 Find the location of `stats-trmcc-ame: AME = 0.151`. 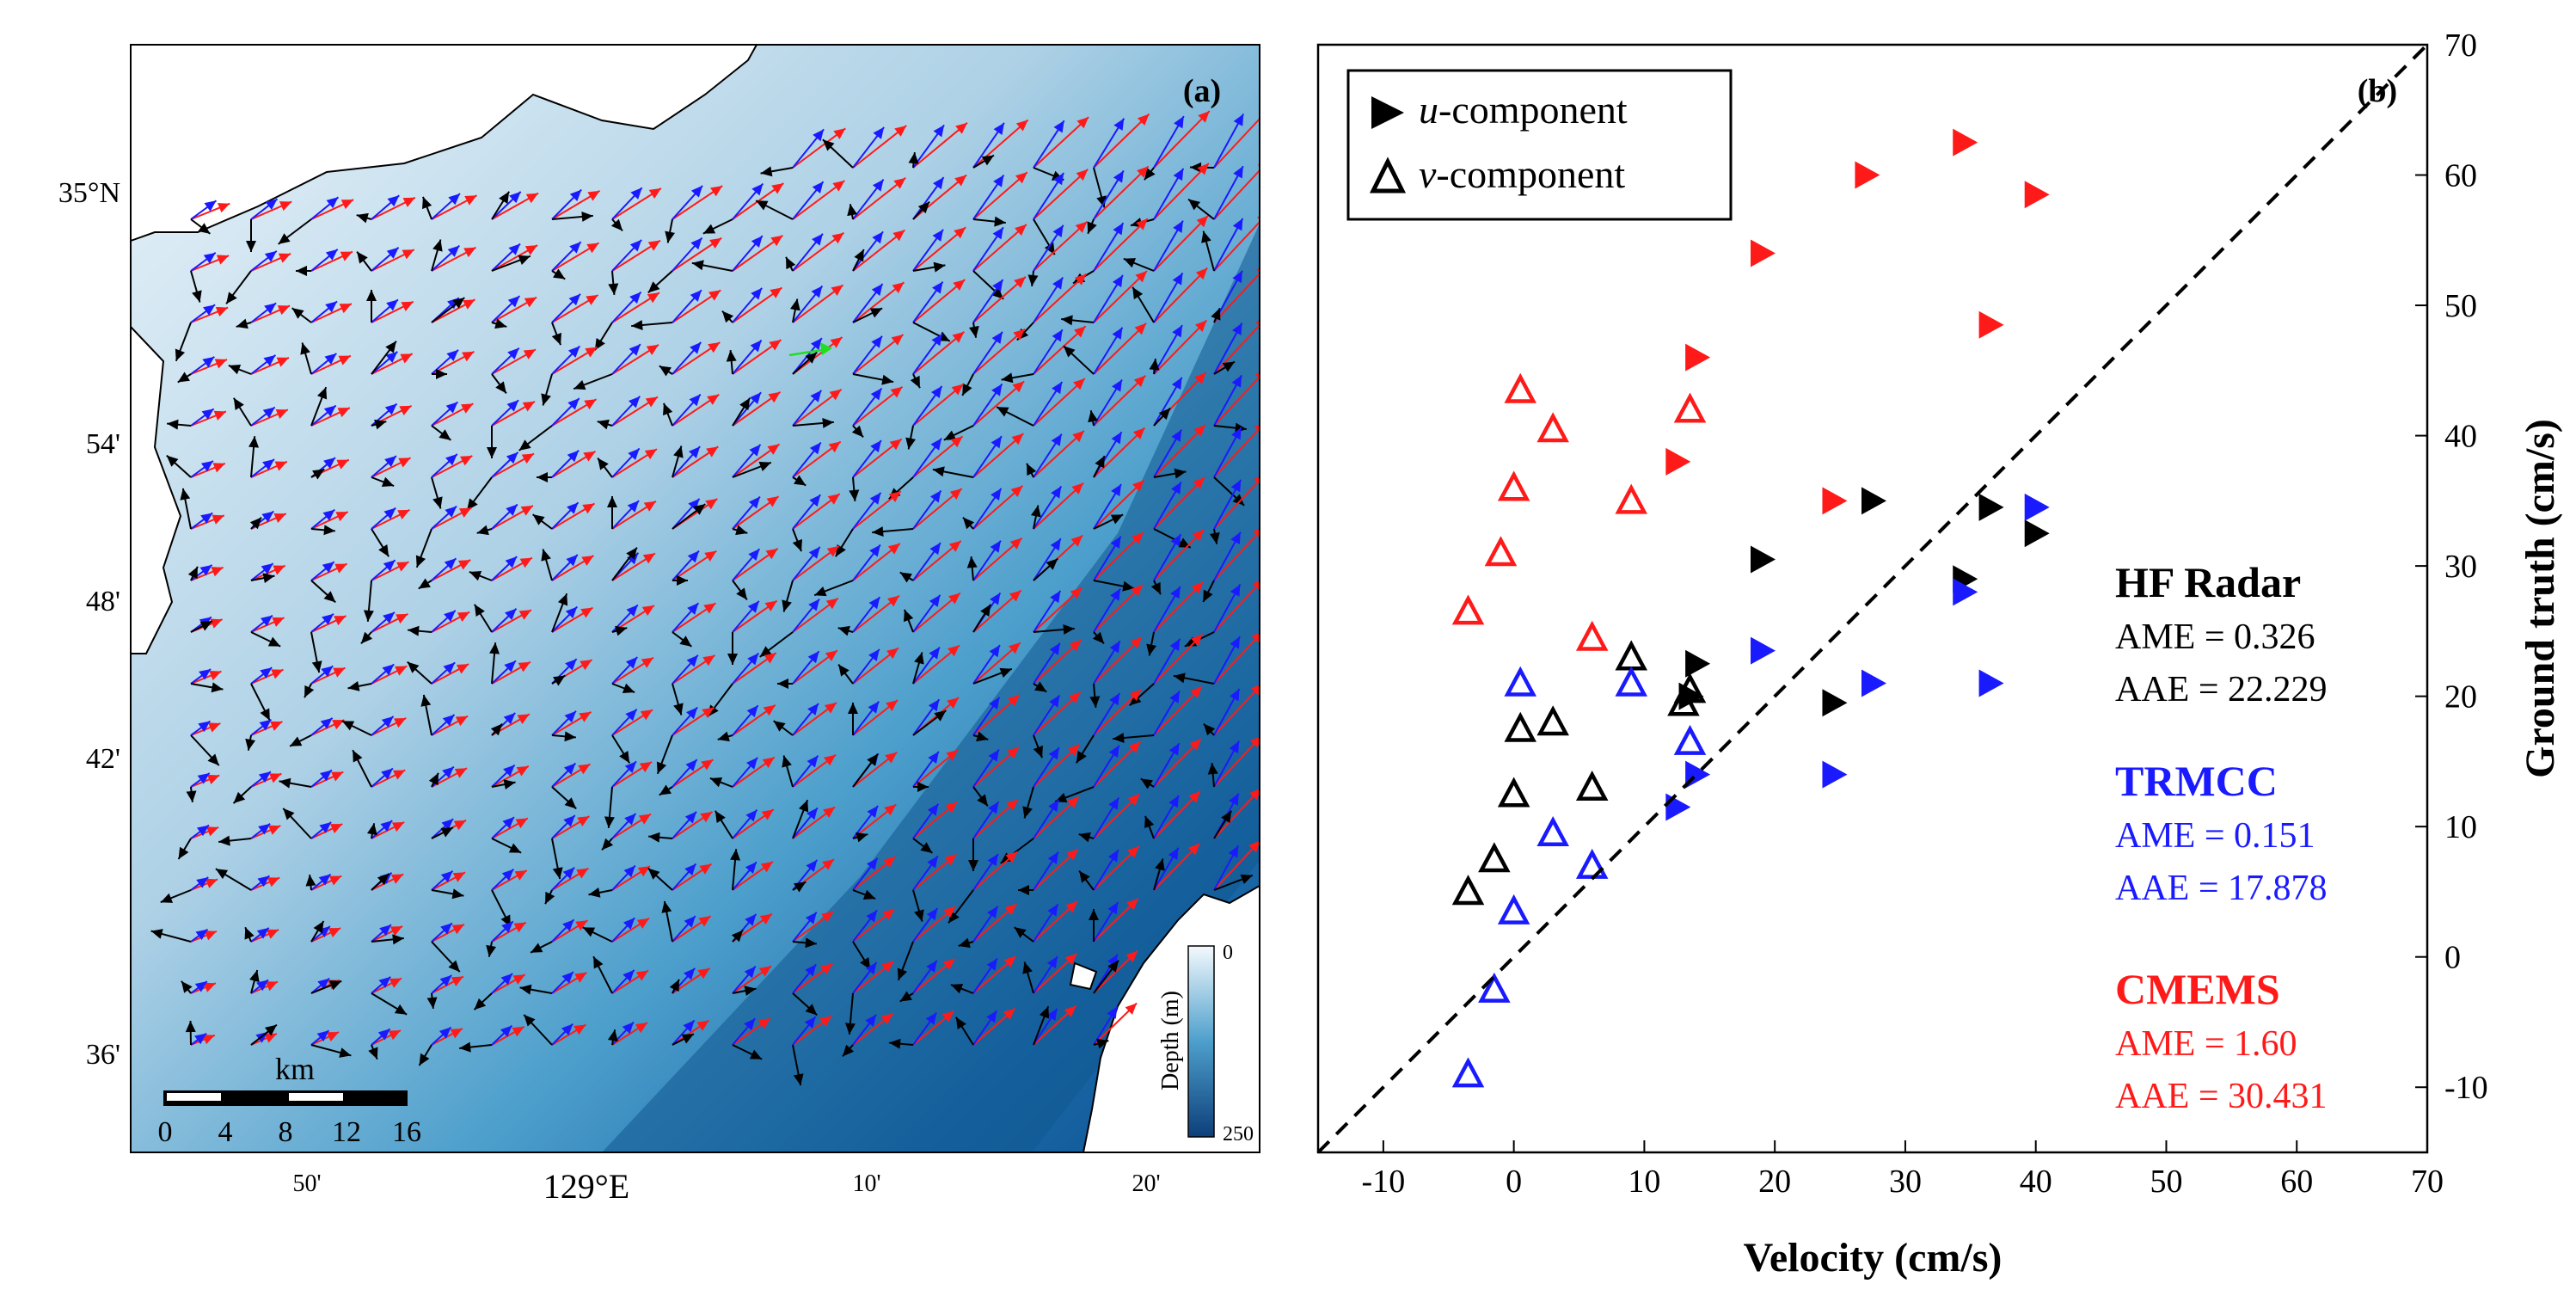

stats-trmcc-ame: AME = 0.151 is located at coordinates (2215, 836).